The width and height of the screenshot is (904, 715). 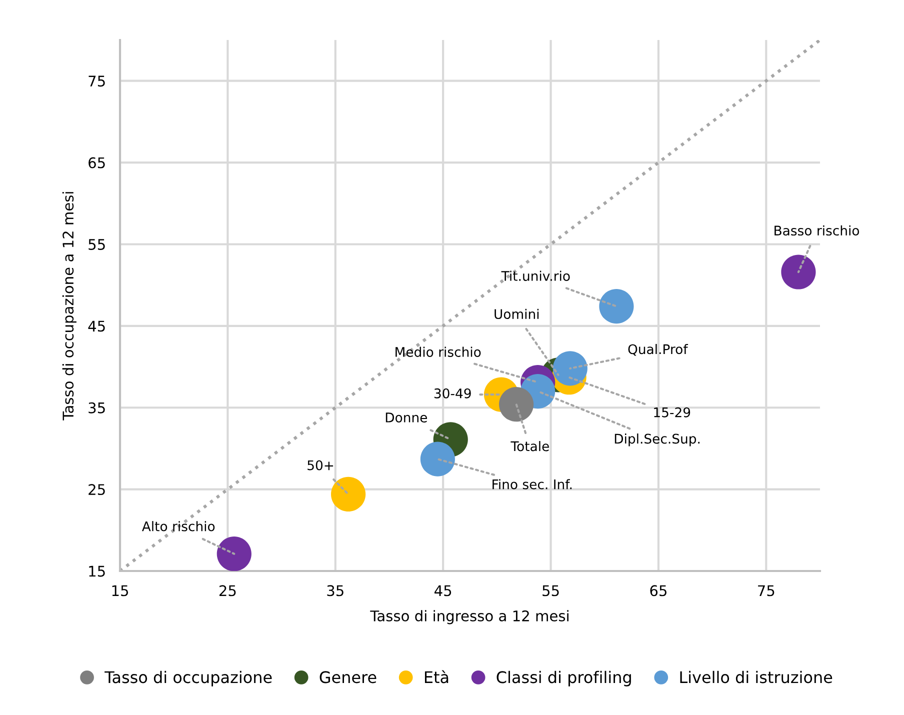 What do you see at coordinates (817, 230) in the screenshot?
I see `annotation: Basso rischio` at bounding box center [817, 230].